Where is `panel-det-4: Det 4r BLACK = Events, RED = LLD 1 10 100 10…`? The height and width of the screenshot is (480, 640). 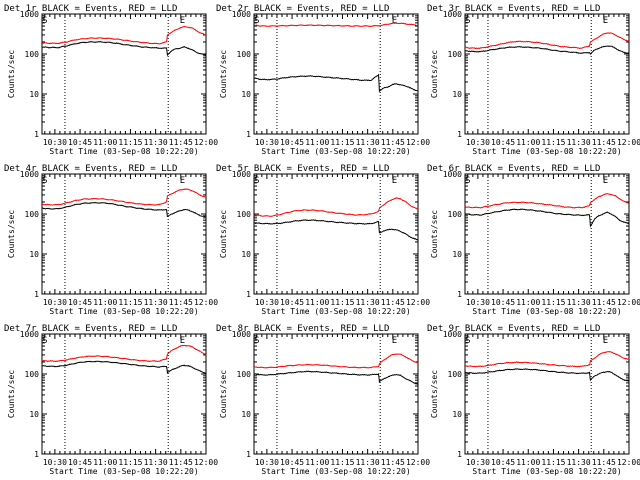
panel-det-4: Det 4r BLACK = Events, RED = LLD 1 10 100 10… is located at coordinates (111, 240).